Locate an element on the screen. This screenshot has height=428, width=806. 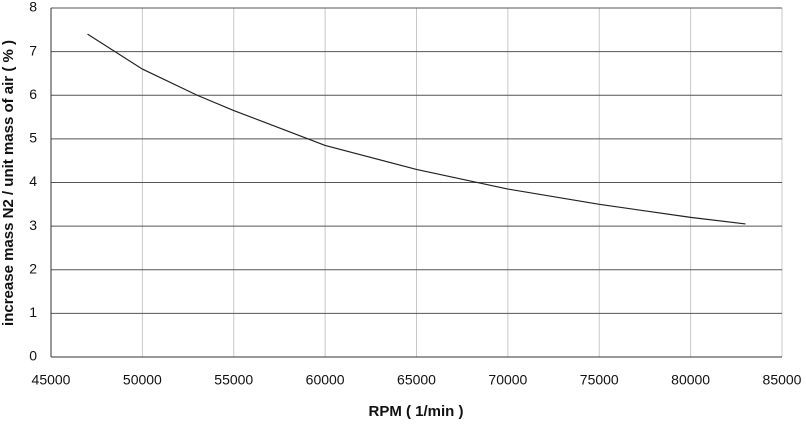
y-tick-label: 3 is located at coordinates (33, 225).